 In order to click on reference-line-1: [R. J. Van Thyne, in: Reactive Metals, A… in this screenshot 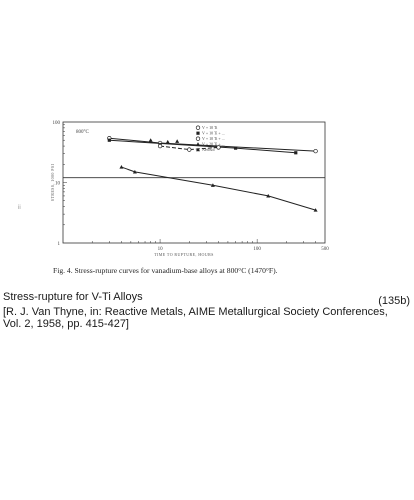, I will do `click(195, 312)`.